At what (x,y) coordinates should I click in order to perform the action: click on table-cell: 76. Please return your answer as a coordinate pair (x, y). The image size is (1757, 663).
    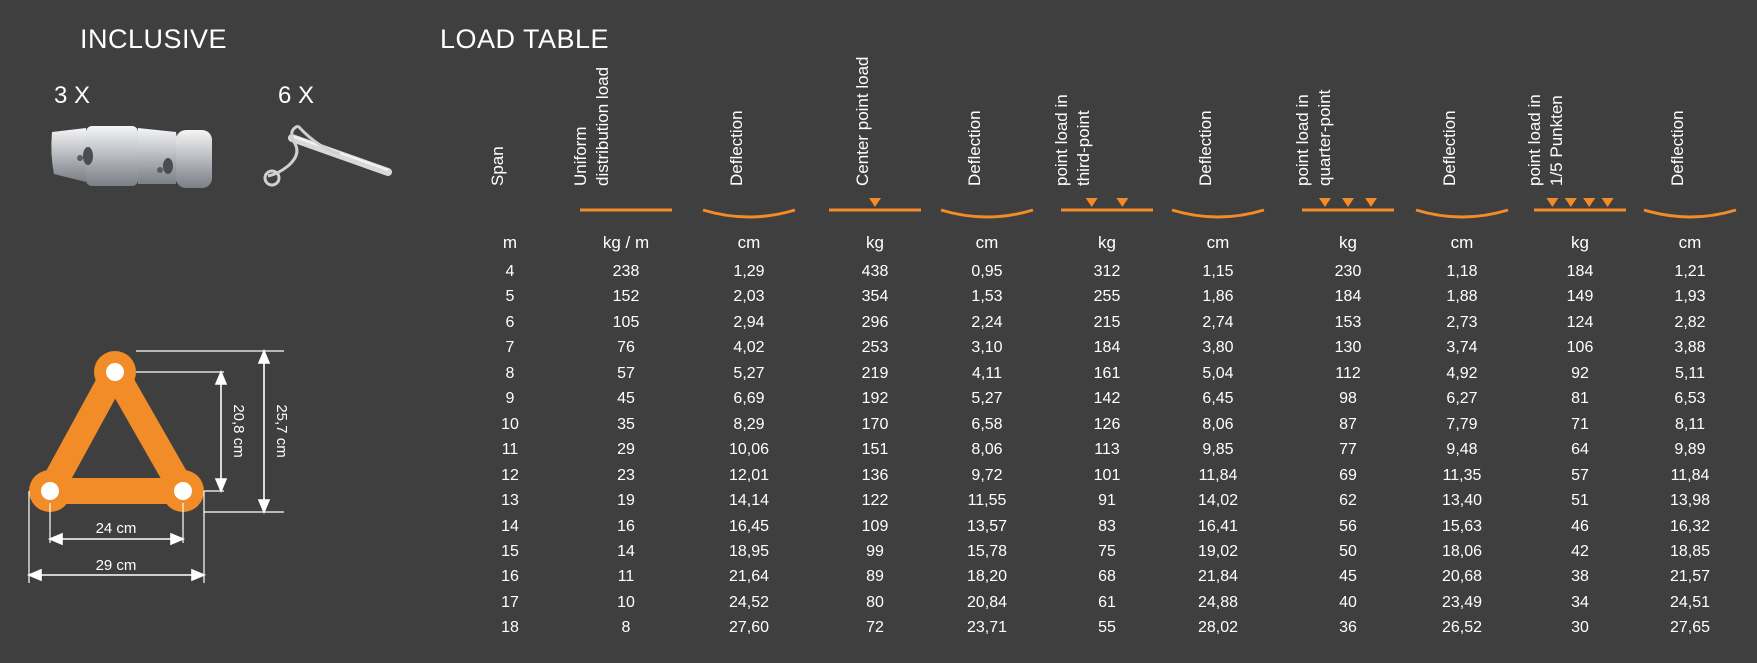
    Looking at the image, I should click on (626, 347).